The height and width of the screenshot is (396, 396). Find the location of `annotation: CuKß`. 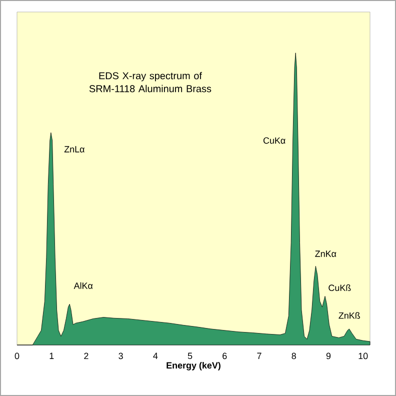

annotation: CuKß is located at coordinates (339, 288).